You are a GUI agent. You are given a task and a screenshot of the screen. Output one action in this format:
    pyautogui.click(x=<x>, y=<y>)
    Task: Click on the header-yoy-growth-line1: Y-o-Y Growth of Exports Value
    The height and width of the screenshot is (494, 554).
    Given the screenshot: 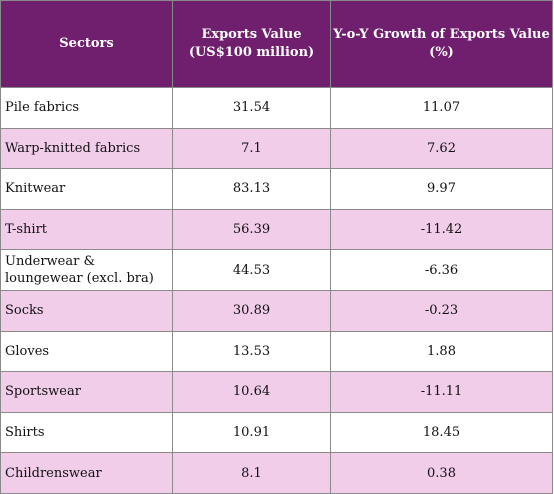 What is the action you would take?
    pyautogui.click(x=441, y=34)
    